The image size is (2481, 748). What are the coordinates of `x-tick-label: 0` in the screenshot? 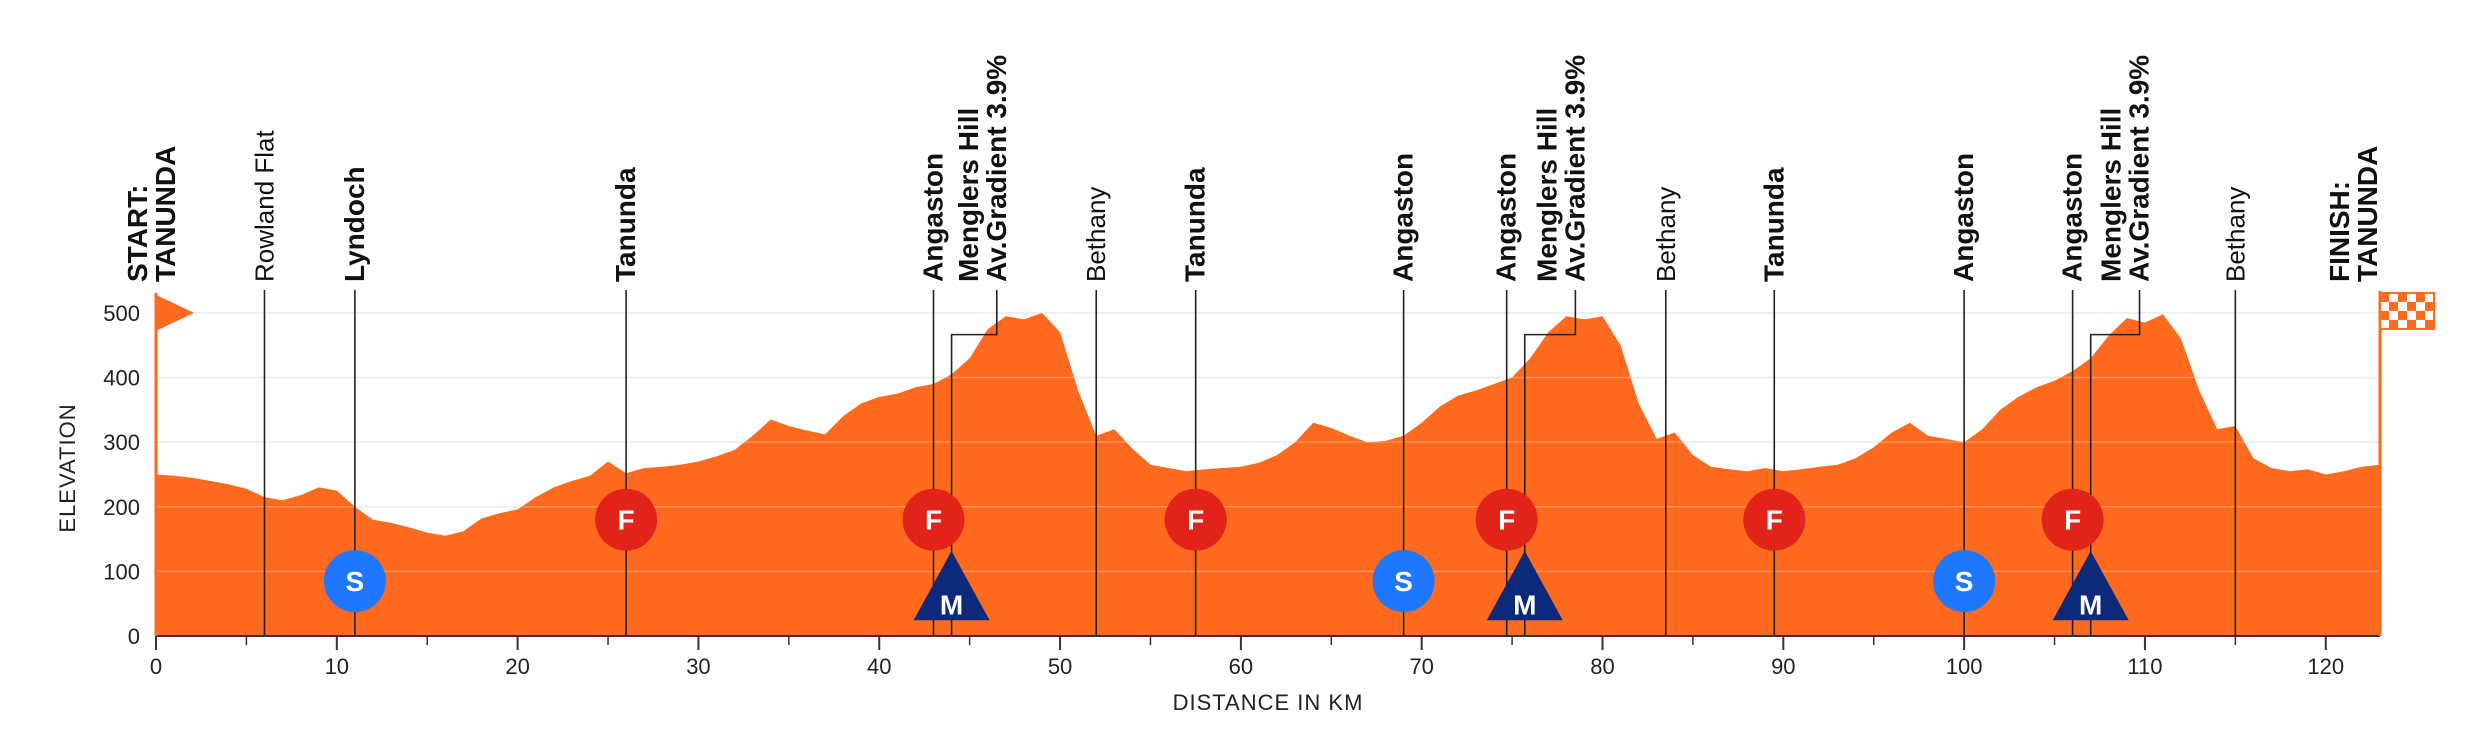 It's located at (156, 666).